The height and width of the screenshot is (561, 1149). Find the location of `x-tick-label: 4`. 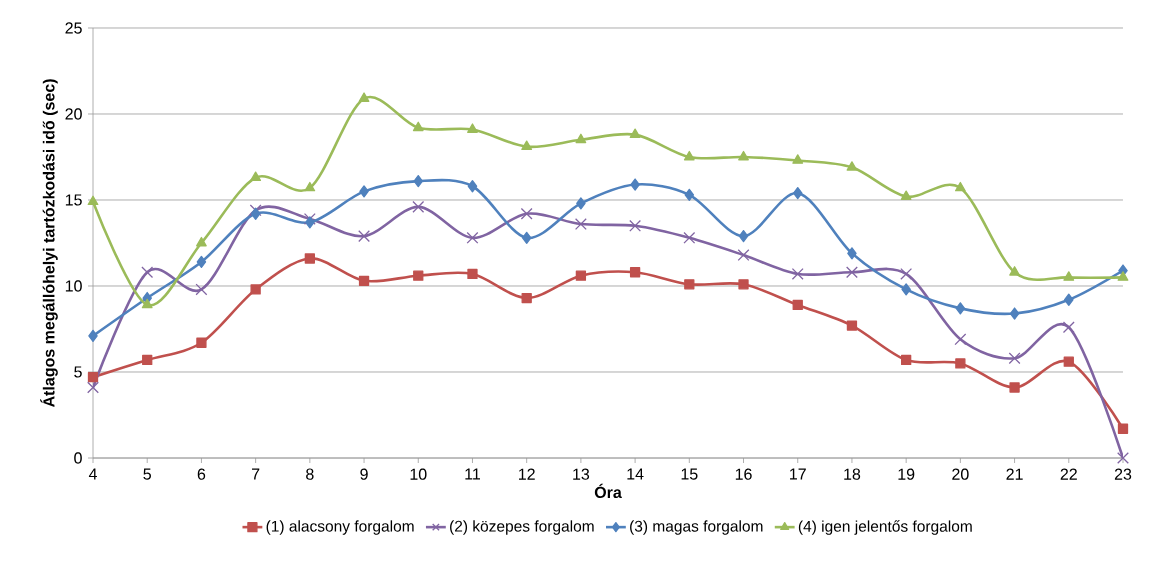

x-tick-label: 4 is located at coordinates (92, 474).